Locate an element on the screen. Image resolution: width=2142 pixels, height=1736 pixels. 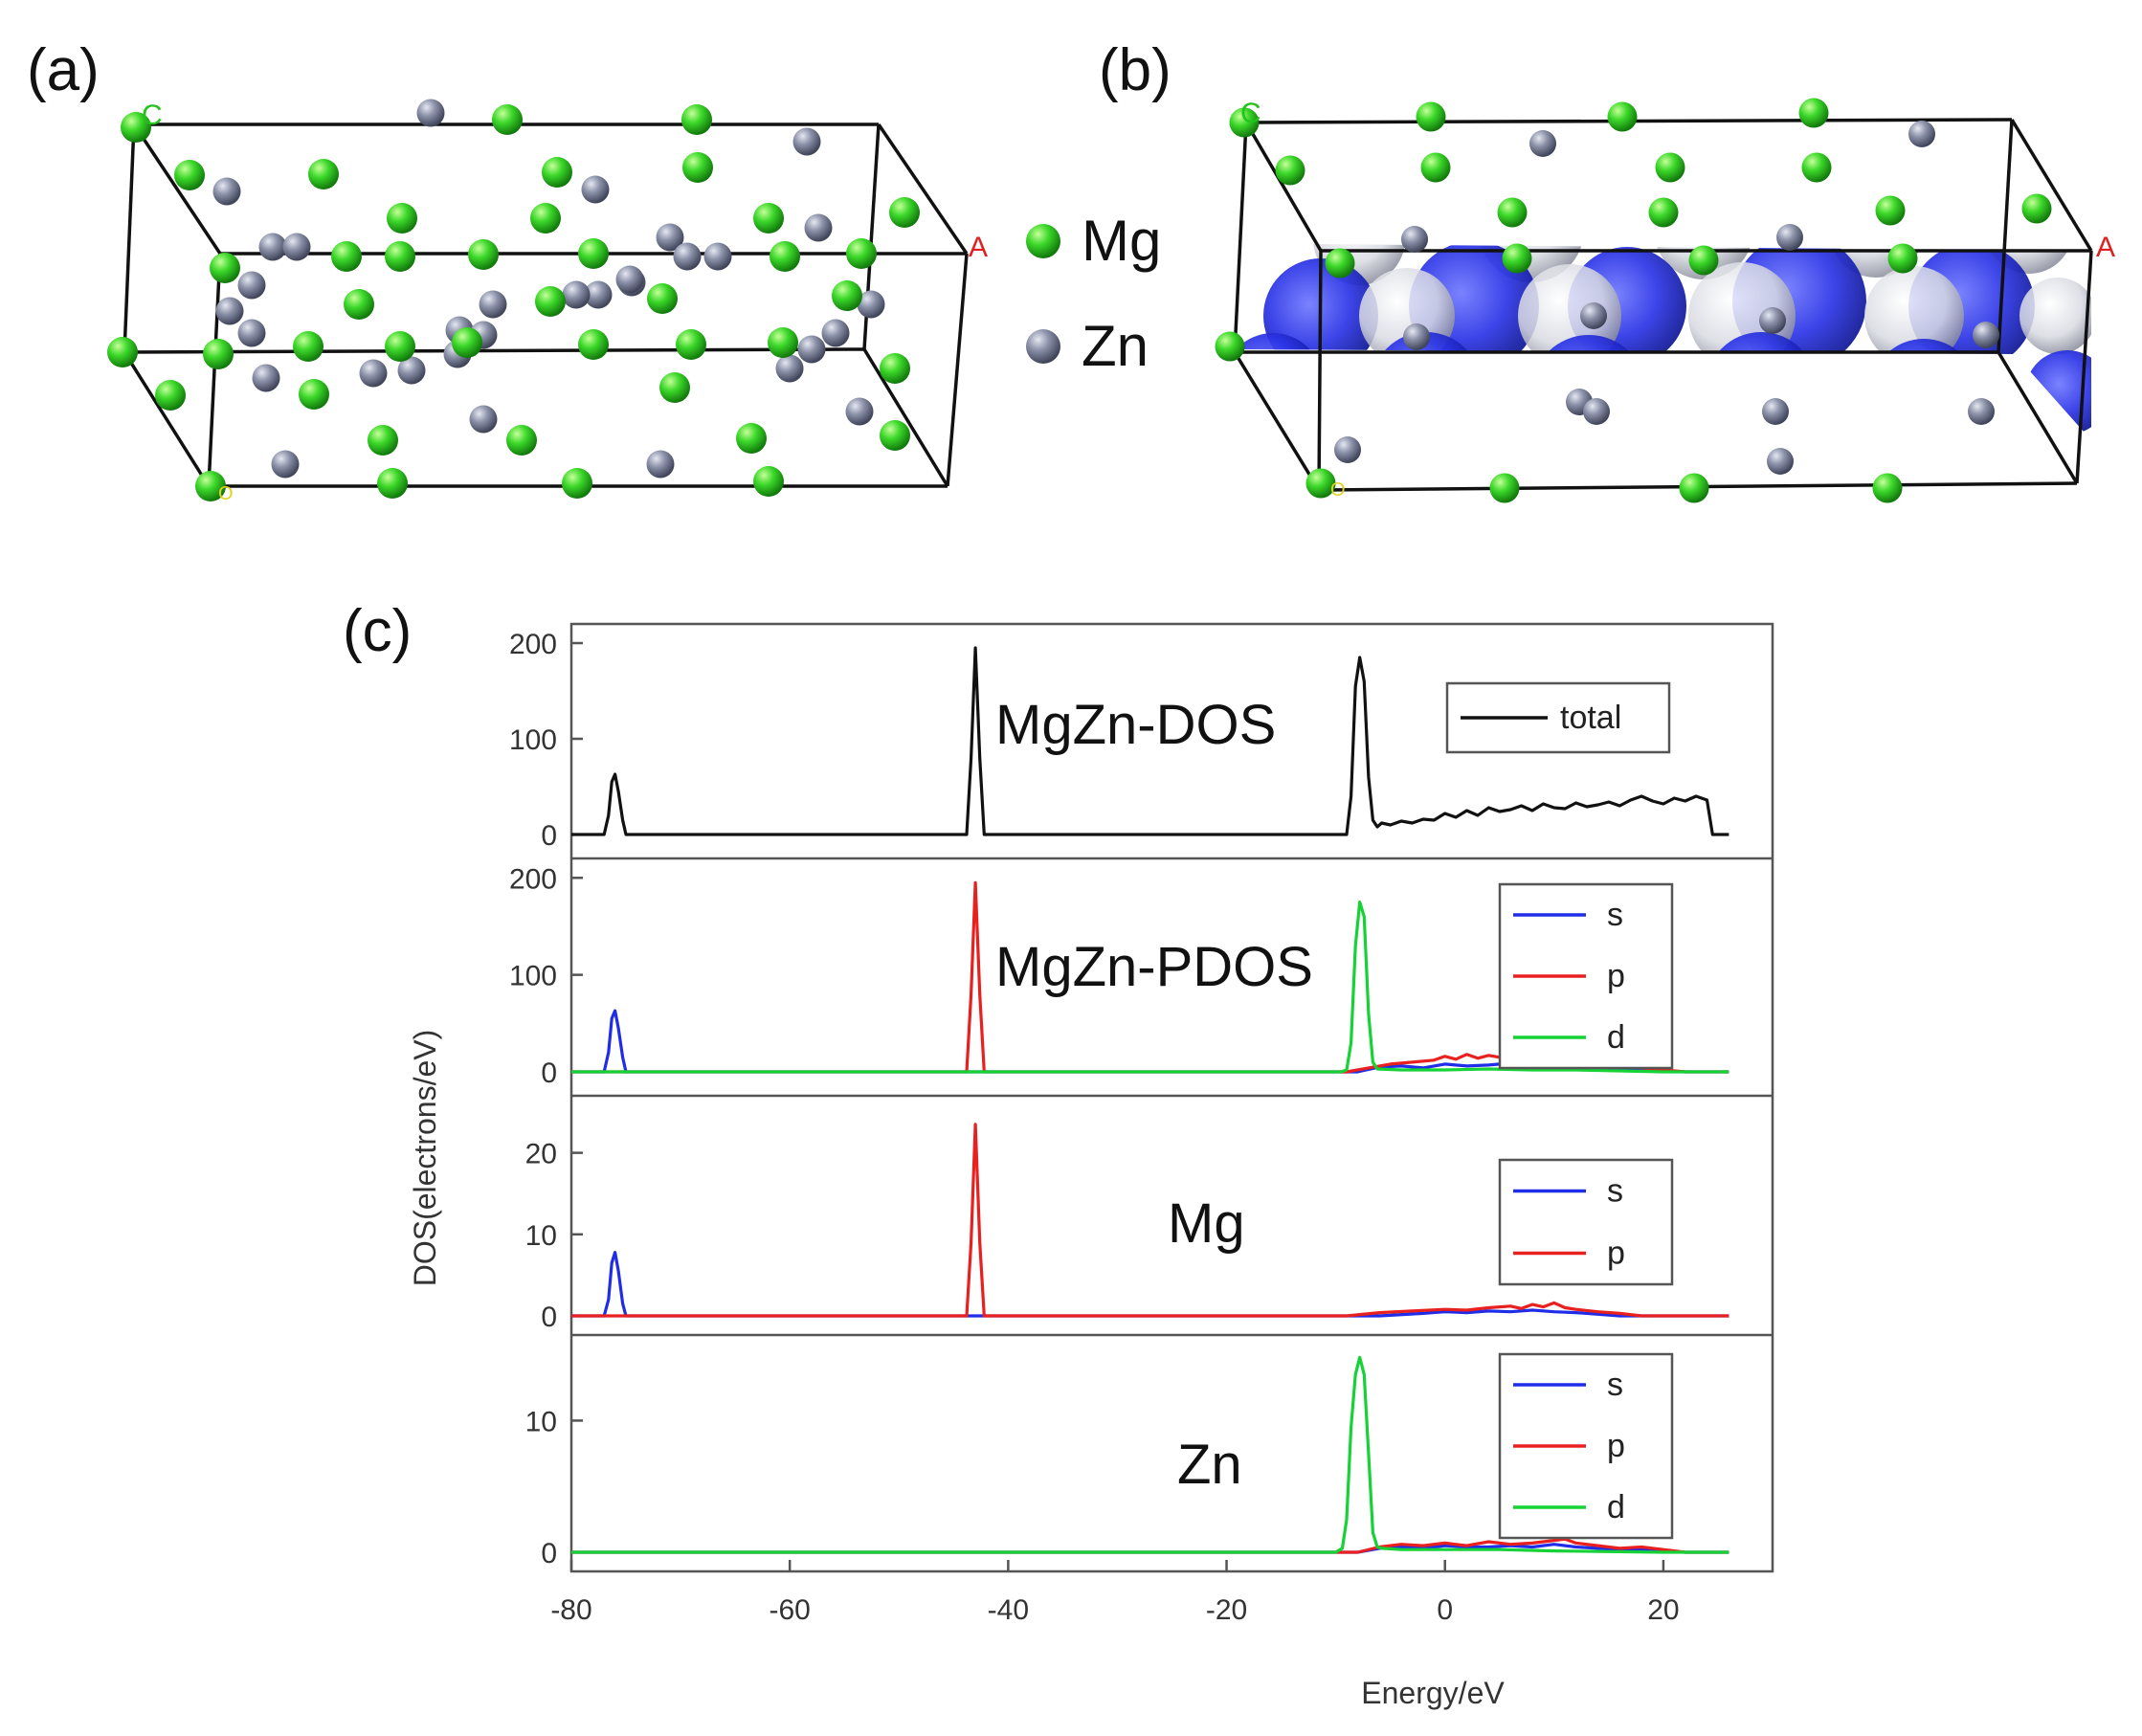
subplot-title: Mg is located at coordinates (1206, 1223).